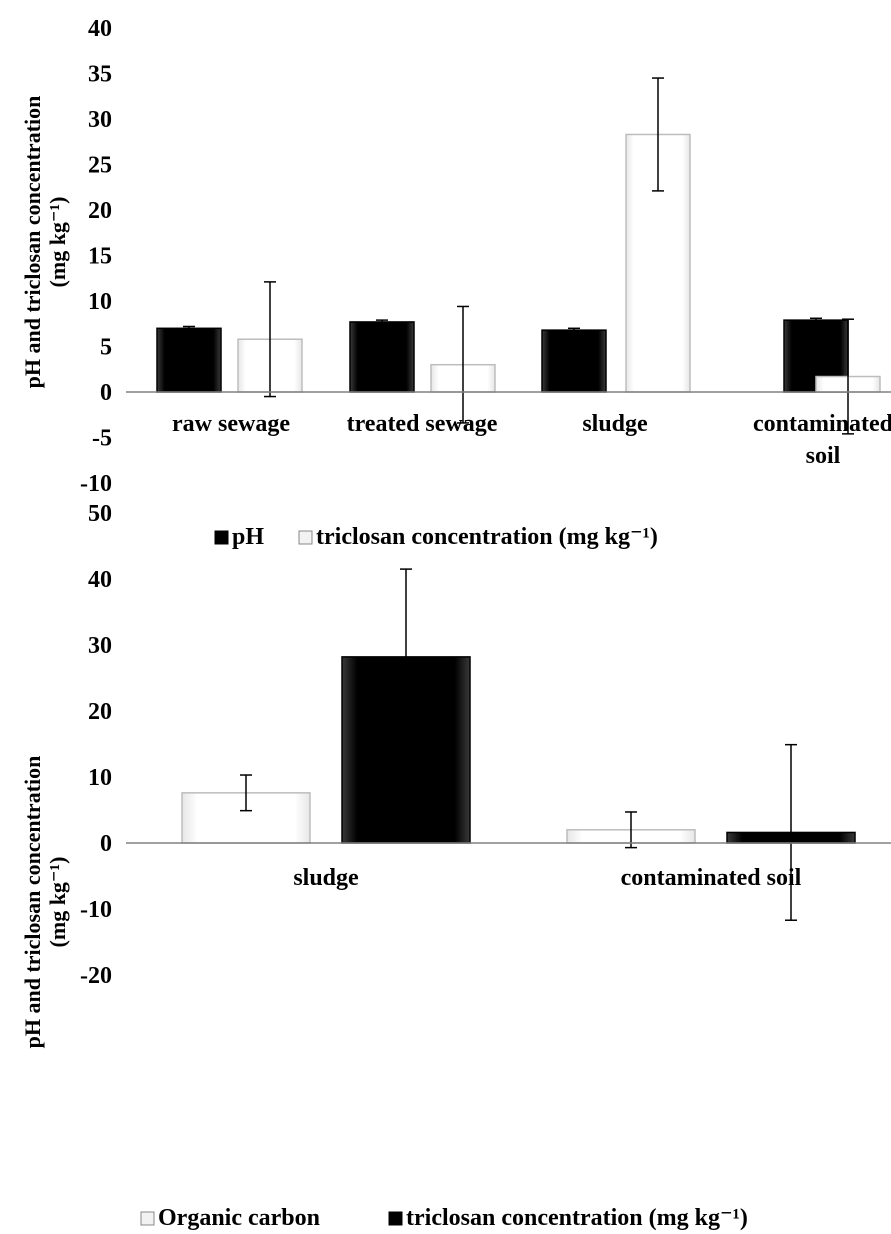  I want to click on chart-1-legend-label-triclosan: triclosan concentration (mg kg⁻¹), so click(487, 537).